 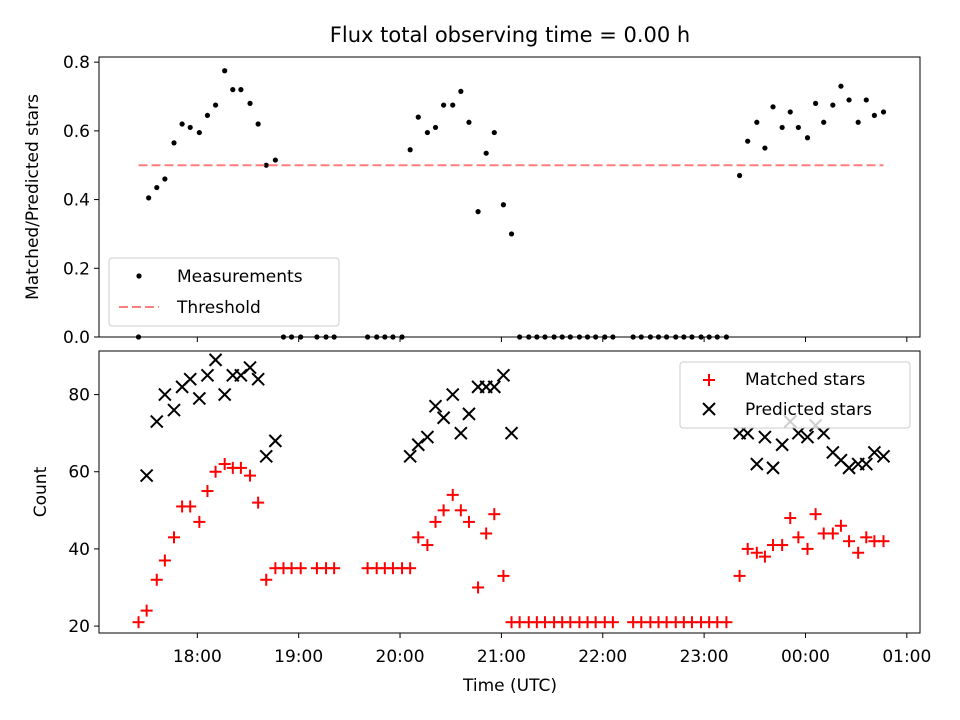 I want to click on y-tick-label: 0.6, so click(x=76, y=132).